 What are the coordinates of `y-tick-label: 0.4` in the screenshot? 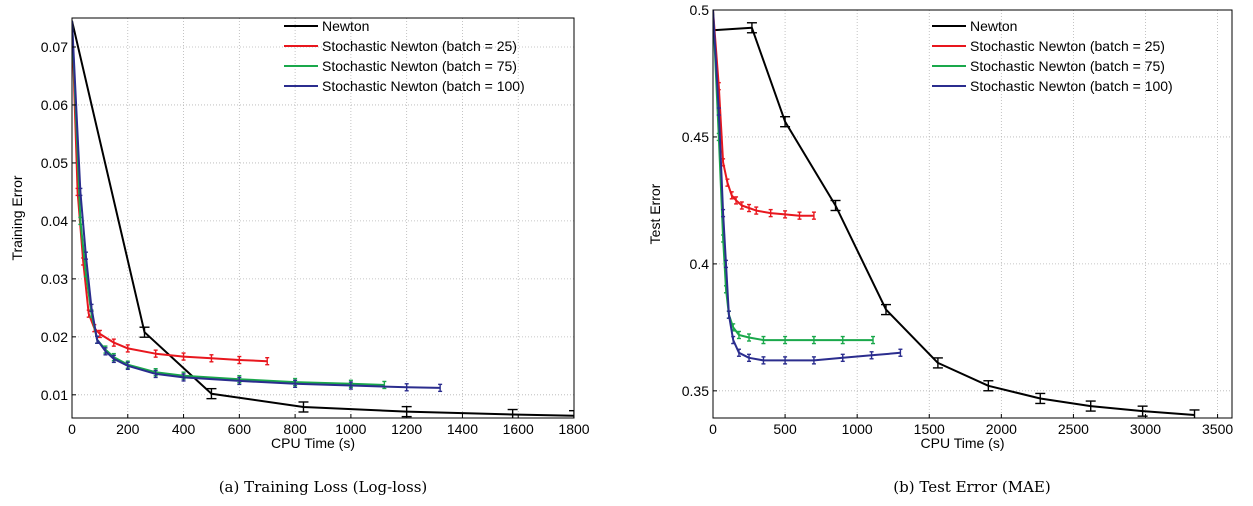 It's located at (700, 264).